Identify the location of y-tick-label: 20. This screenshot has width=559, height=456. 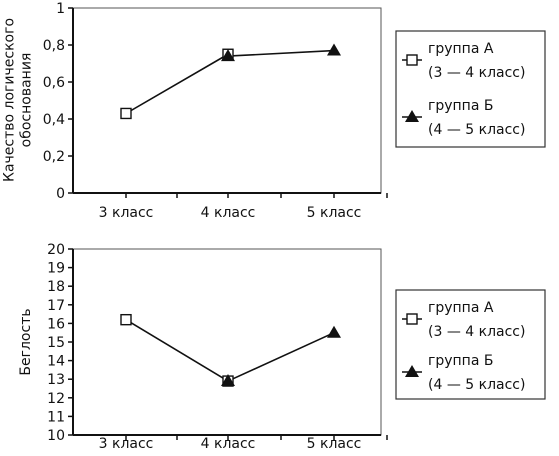
(56, 250).